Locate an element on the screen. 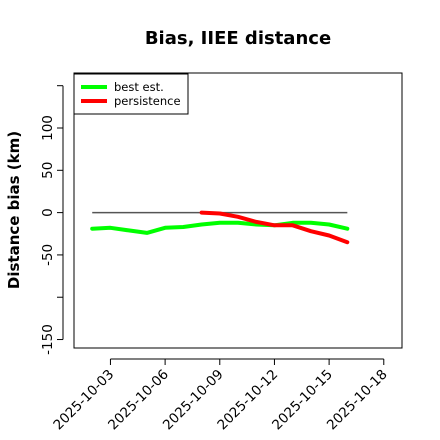 The image size is (440, 440). legend-label: persistence is located at coordinates (147, 101).